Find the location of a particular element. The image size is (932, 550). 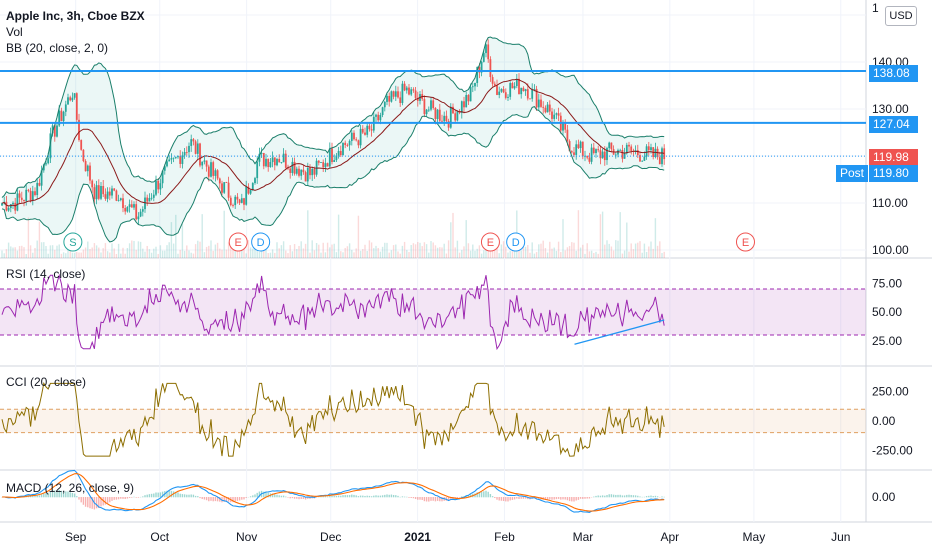

cci-label: CCI (20, close) is located at coordinates (46, 382).